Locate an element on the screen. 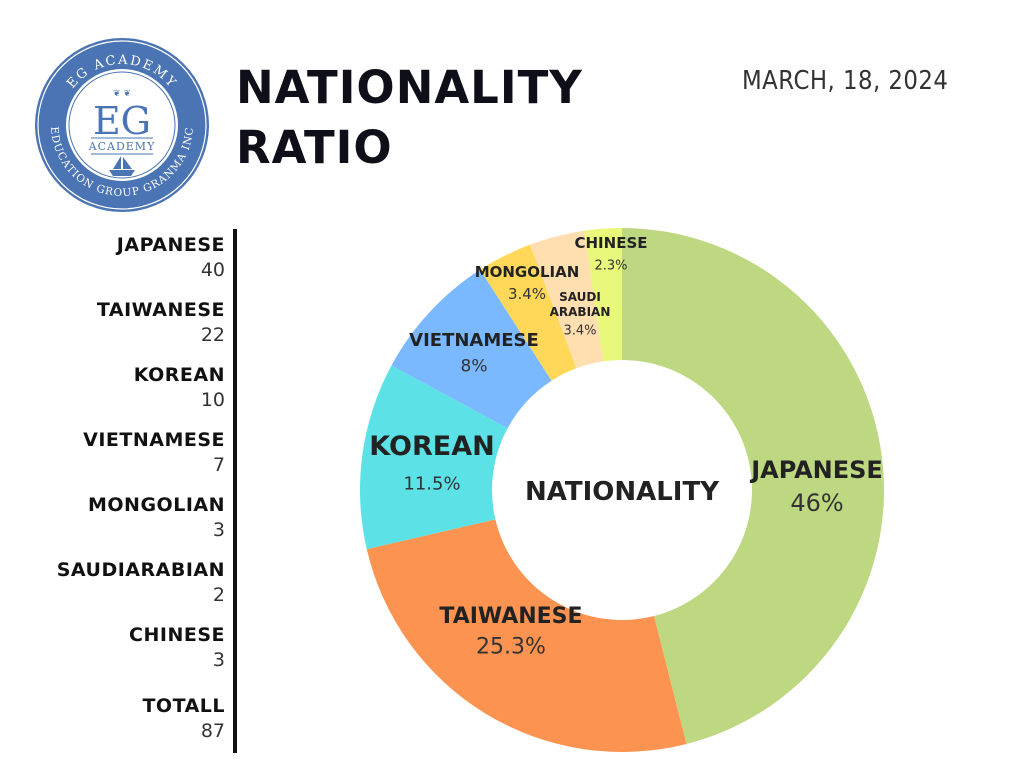 This screenshot has height=768, width=1024. ship-icon is located at coordinates (122, 166).